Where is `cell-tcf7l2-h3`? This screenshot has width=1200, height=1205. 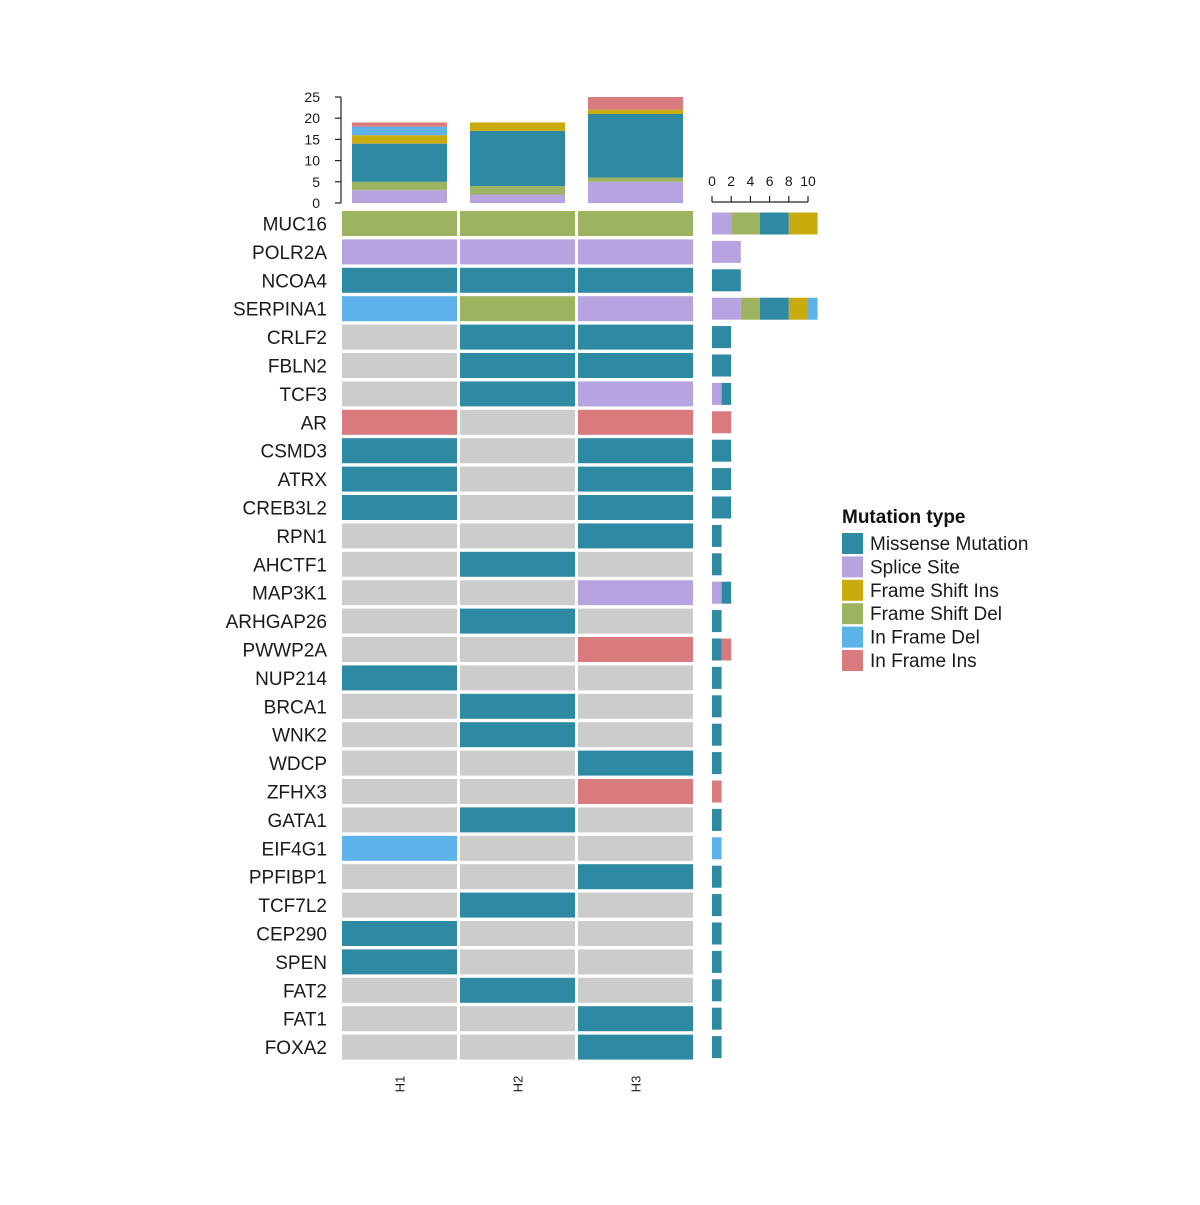
cell-tcf7l2-h3 is located at coordinates (635, 905).